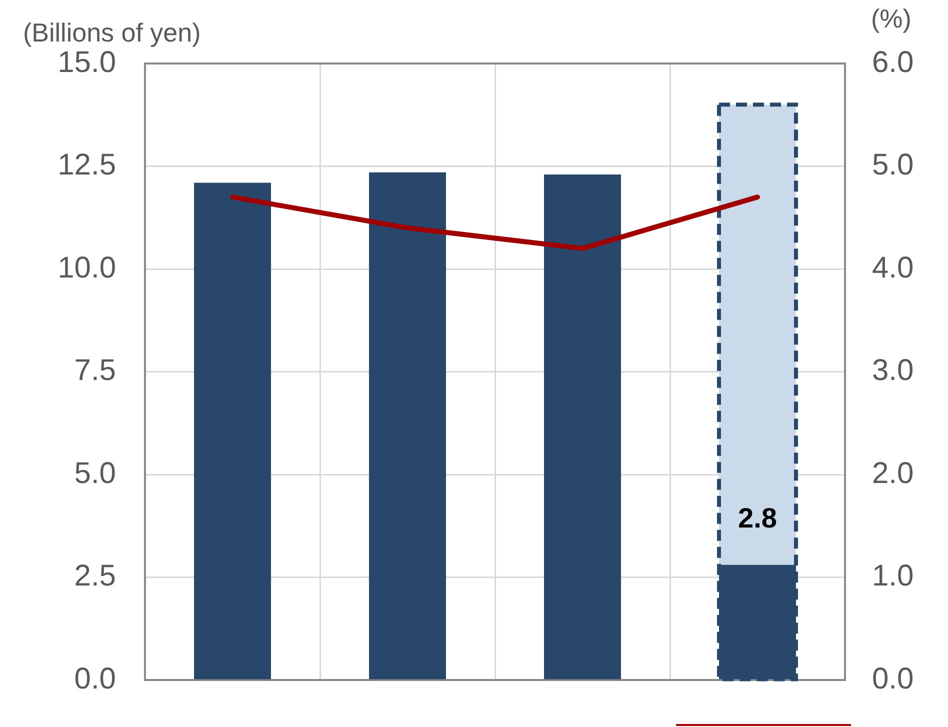  Describe the element at coordinates (893, 576) in the screenshot. I see `y2-tick-label: 1.0` at that location.